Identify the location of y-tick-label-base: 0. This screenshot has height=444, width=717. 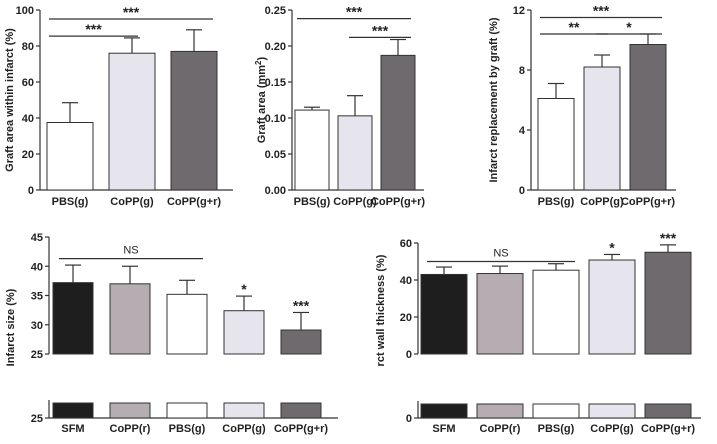
(409, 419).